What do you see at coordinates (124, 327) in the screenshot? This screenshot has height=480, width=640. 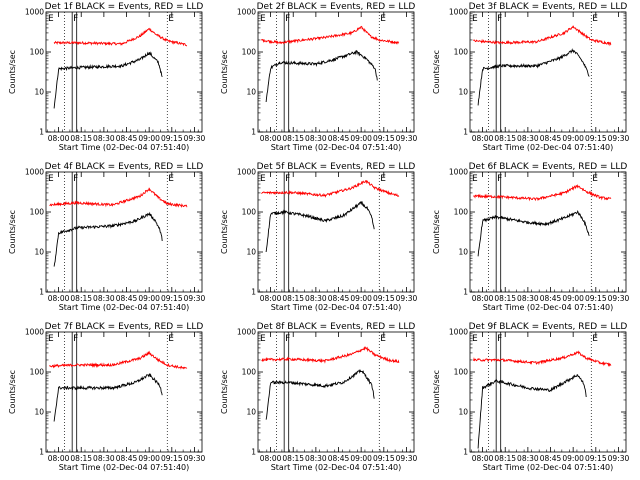 I see `panel-title: Det 7f BLACK = Events, RED = LLD` at bounding box center [124, 327].